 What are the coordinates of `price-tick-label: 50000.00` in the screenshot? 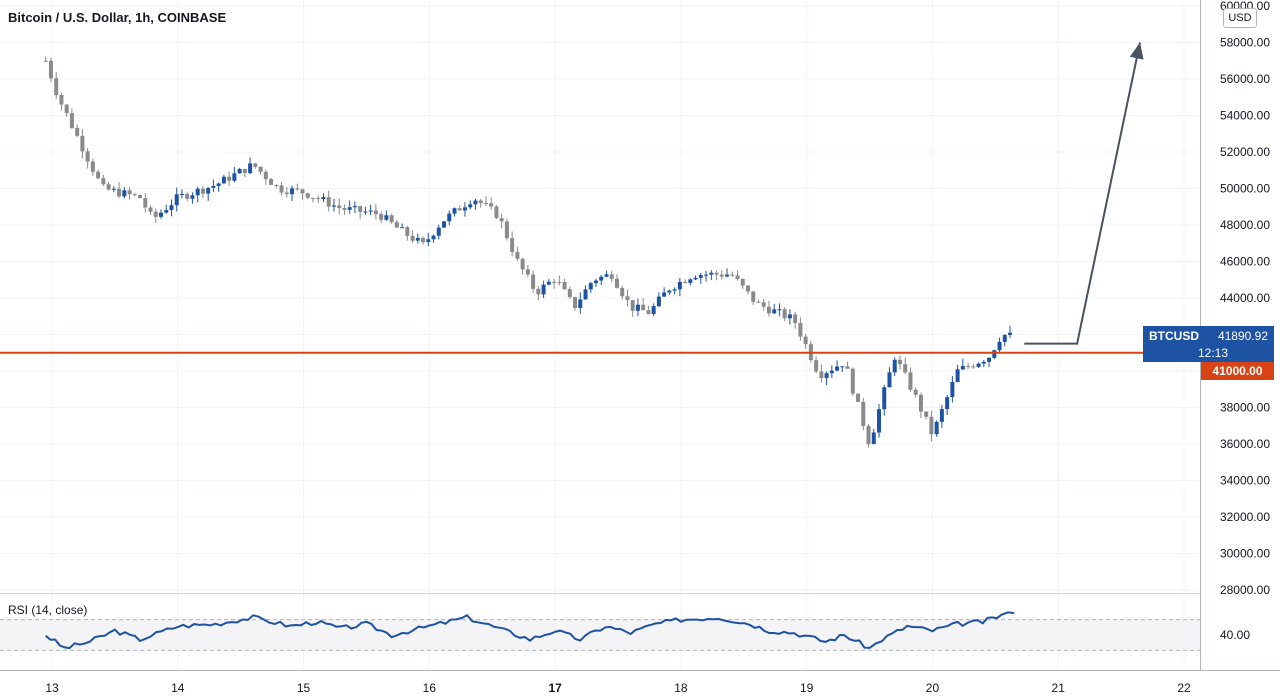 It's located at (1245, 189).